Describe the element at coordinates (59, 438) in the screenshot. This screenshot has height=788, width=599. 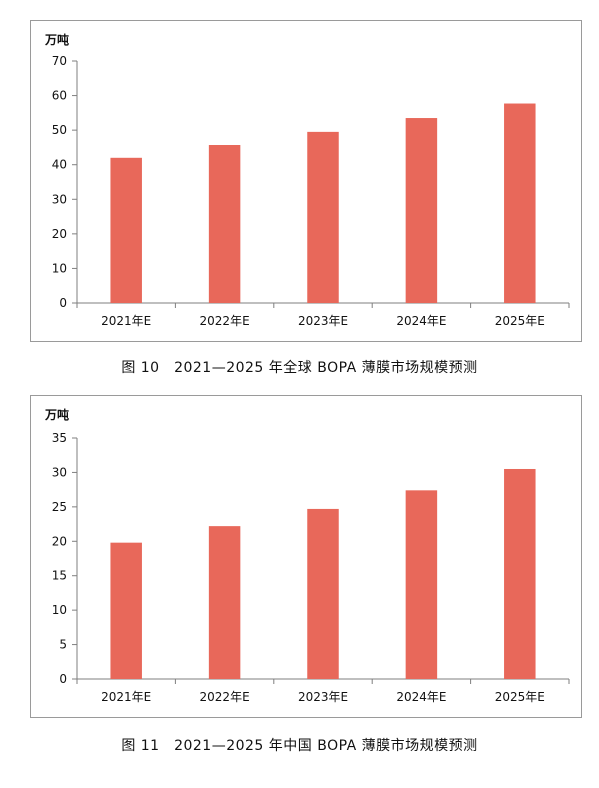
I see `y-tick-label: 35` at that location.